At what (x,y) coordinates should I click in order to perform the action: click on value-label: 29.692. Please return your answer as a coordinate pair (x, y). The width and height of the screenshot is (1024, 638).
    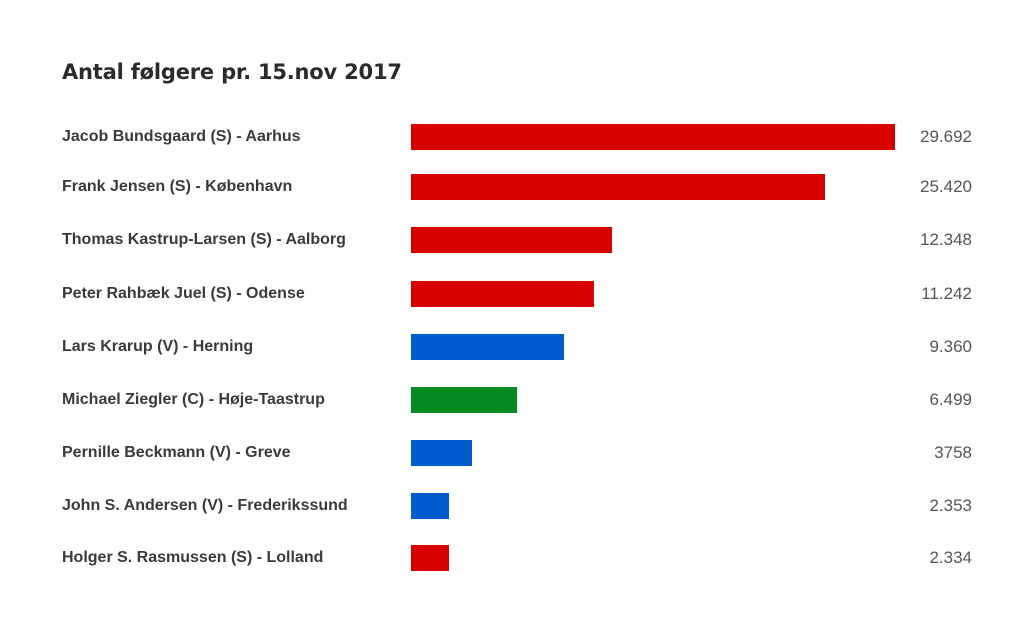
    Looking at the image, I should click on (946, 136).